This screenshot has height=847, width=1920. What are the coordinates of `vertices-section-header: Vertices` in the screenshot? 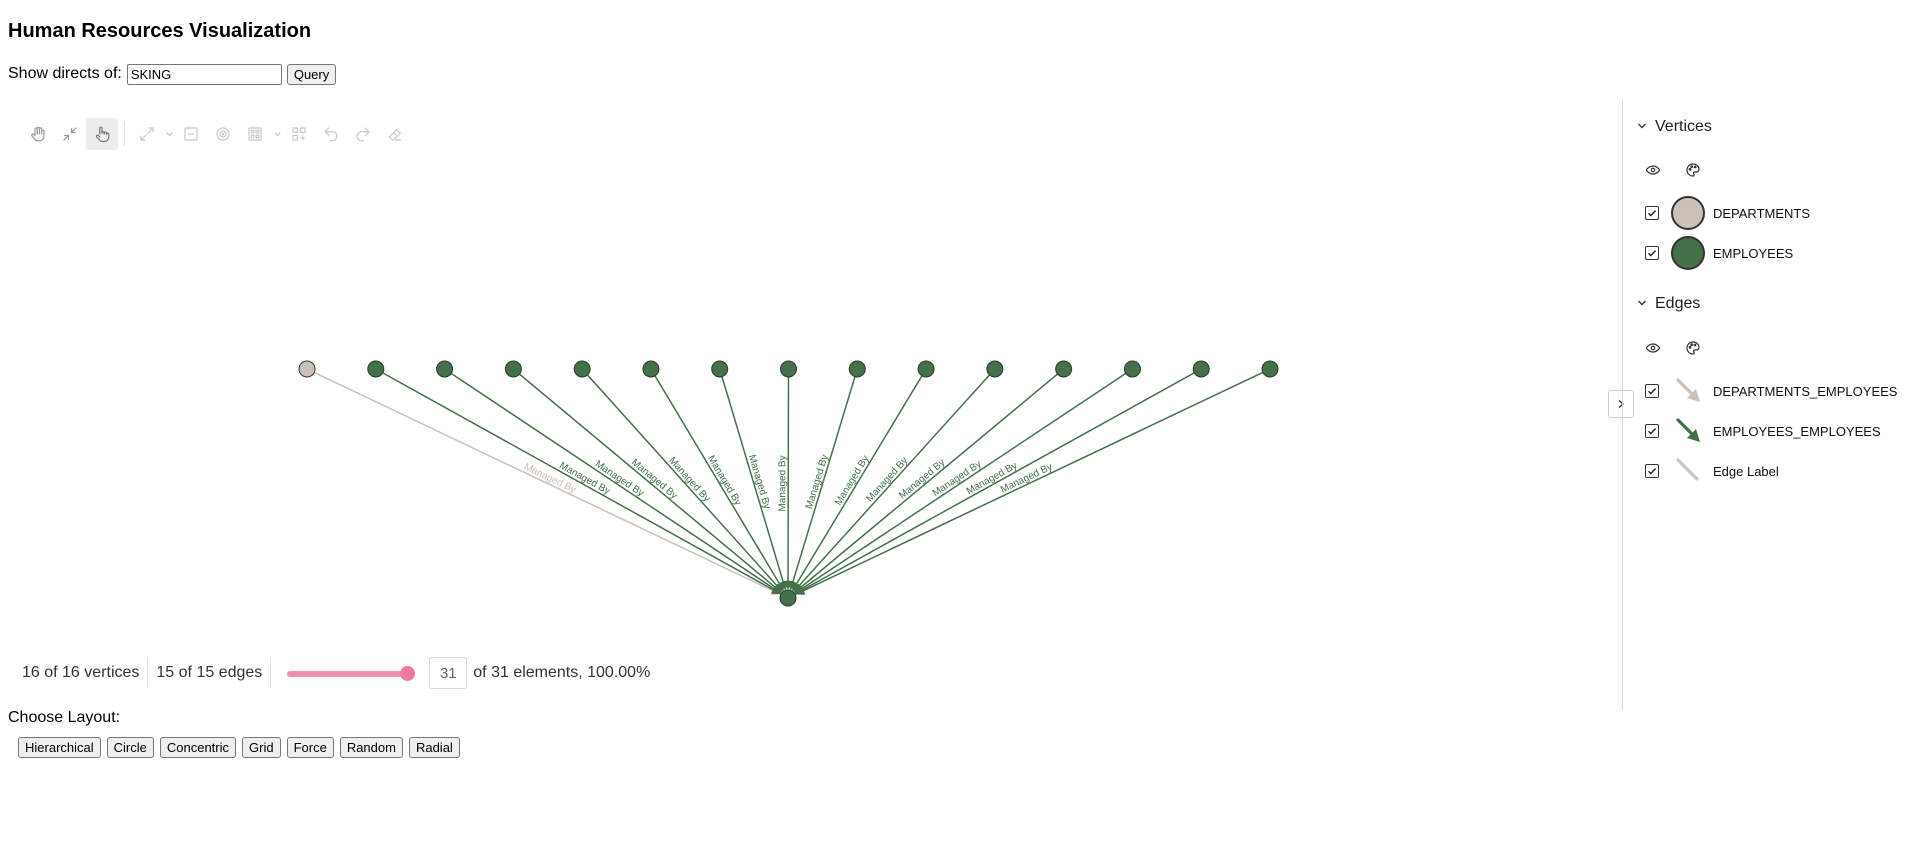 It's located at (1674, 127).